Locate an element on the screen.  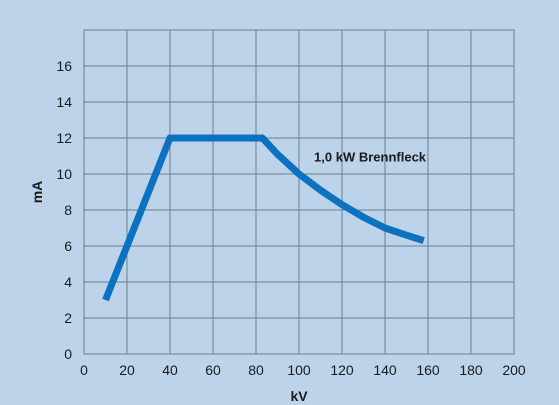
x-tick-label: 40 is located at coordinates (170, 370).